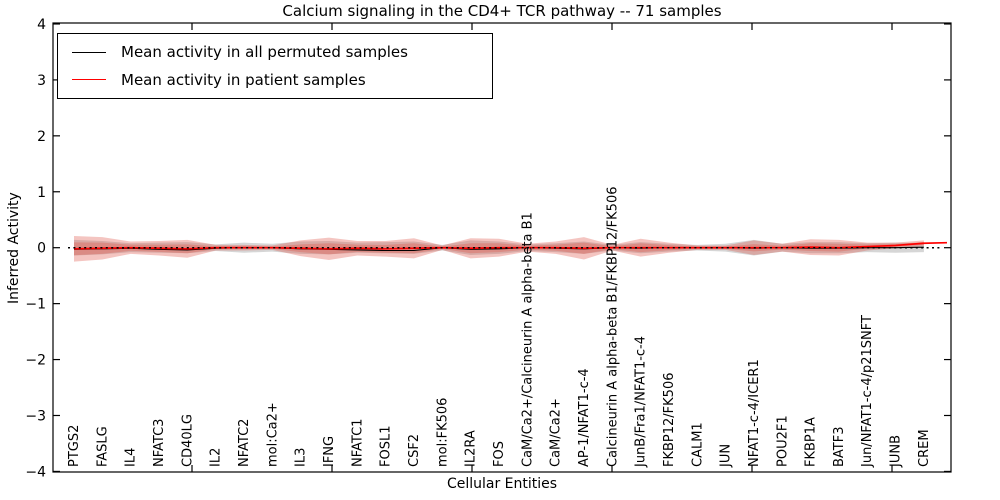 The height and width of the screenshot is (500, 1000). I want to click on x-entity-label: JUN, so click(726, 456).